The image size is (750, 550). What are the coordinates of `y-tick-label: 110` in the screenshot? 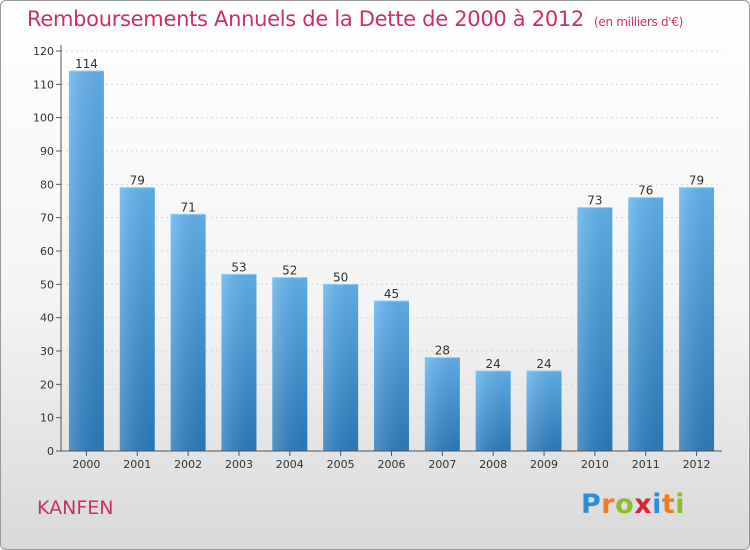 It's located at (43, 84).